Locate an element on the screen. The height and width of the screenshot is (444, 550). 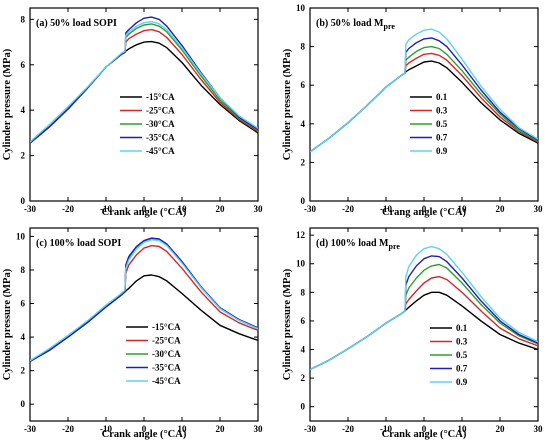
panel-title: (d) 100% load Mpre is located at coordinates (358, 244).